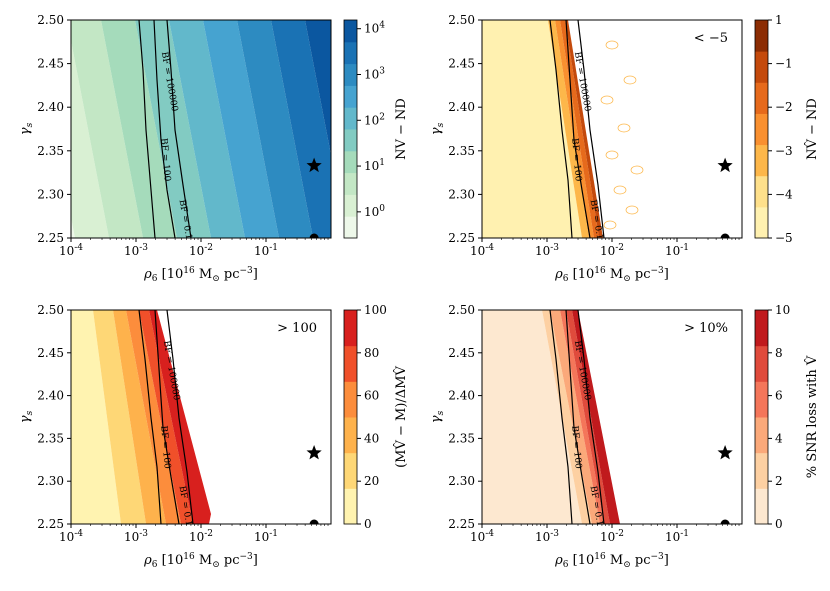  I want to click on colorbar-tick-label: 4, so click(779, 438).